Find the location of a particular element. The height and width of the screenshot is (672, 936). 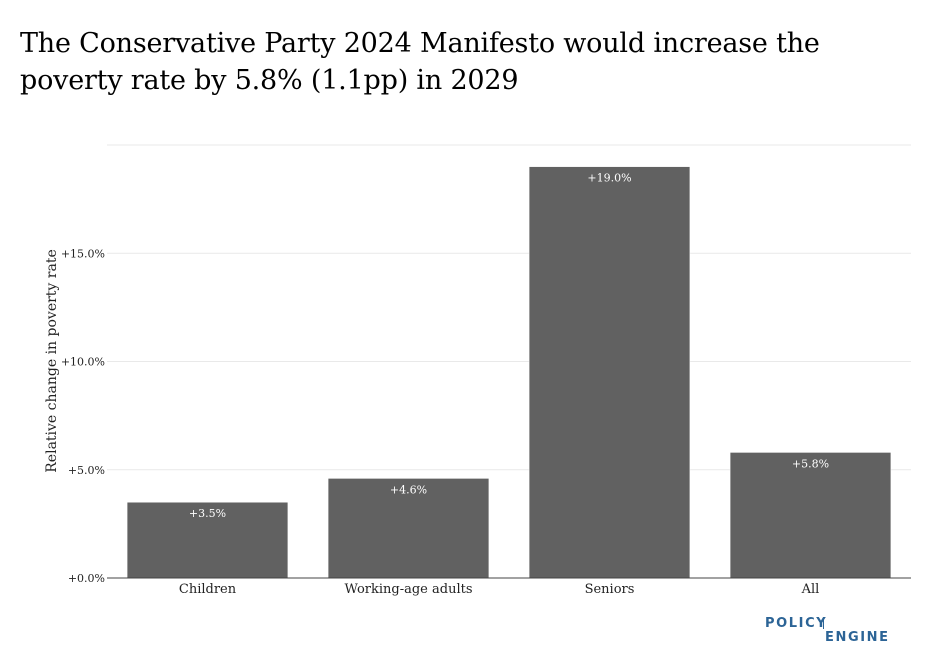

x-axis-ticks: Children Working-age adults Seniors All is located at coordinates (499, 589).